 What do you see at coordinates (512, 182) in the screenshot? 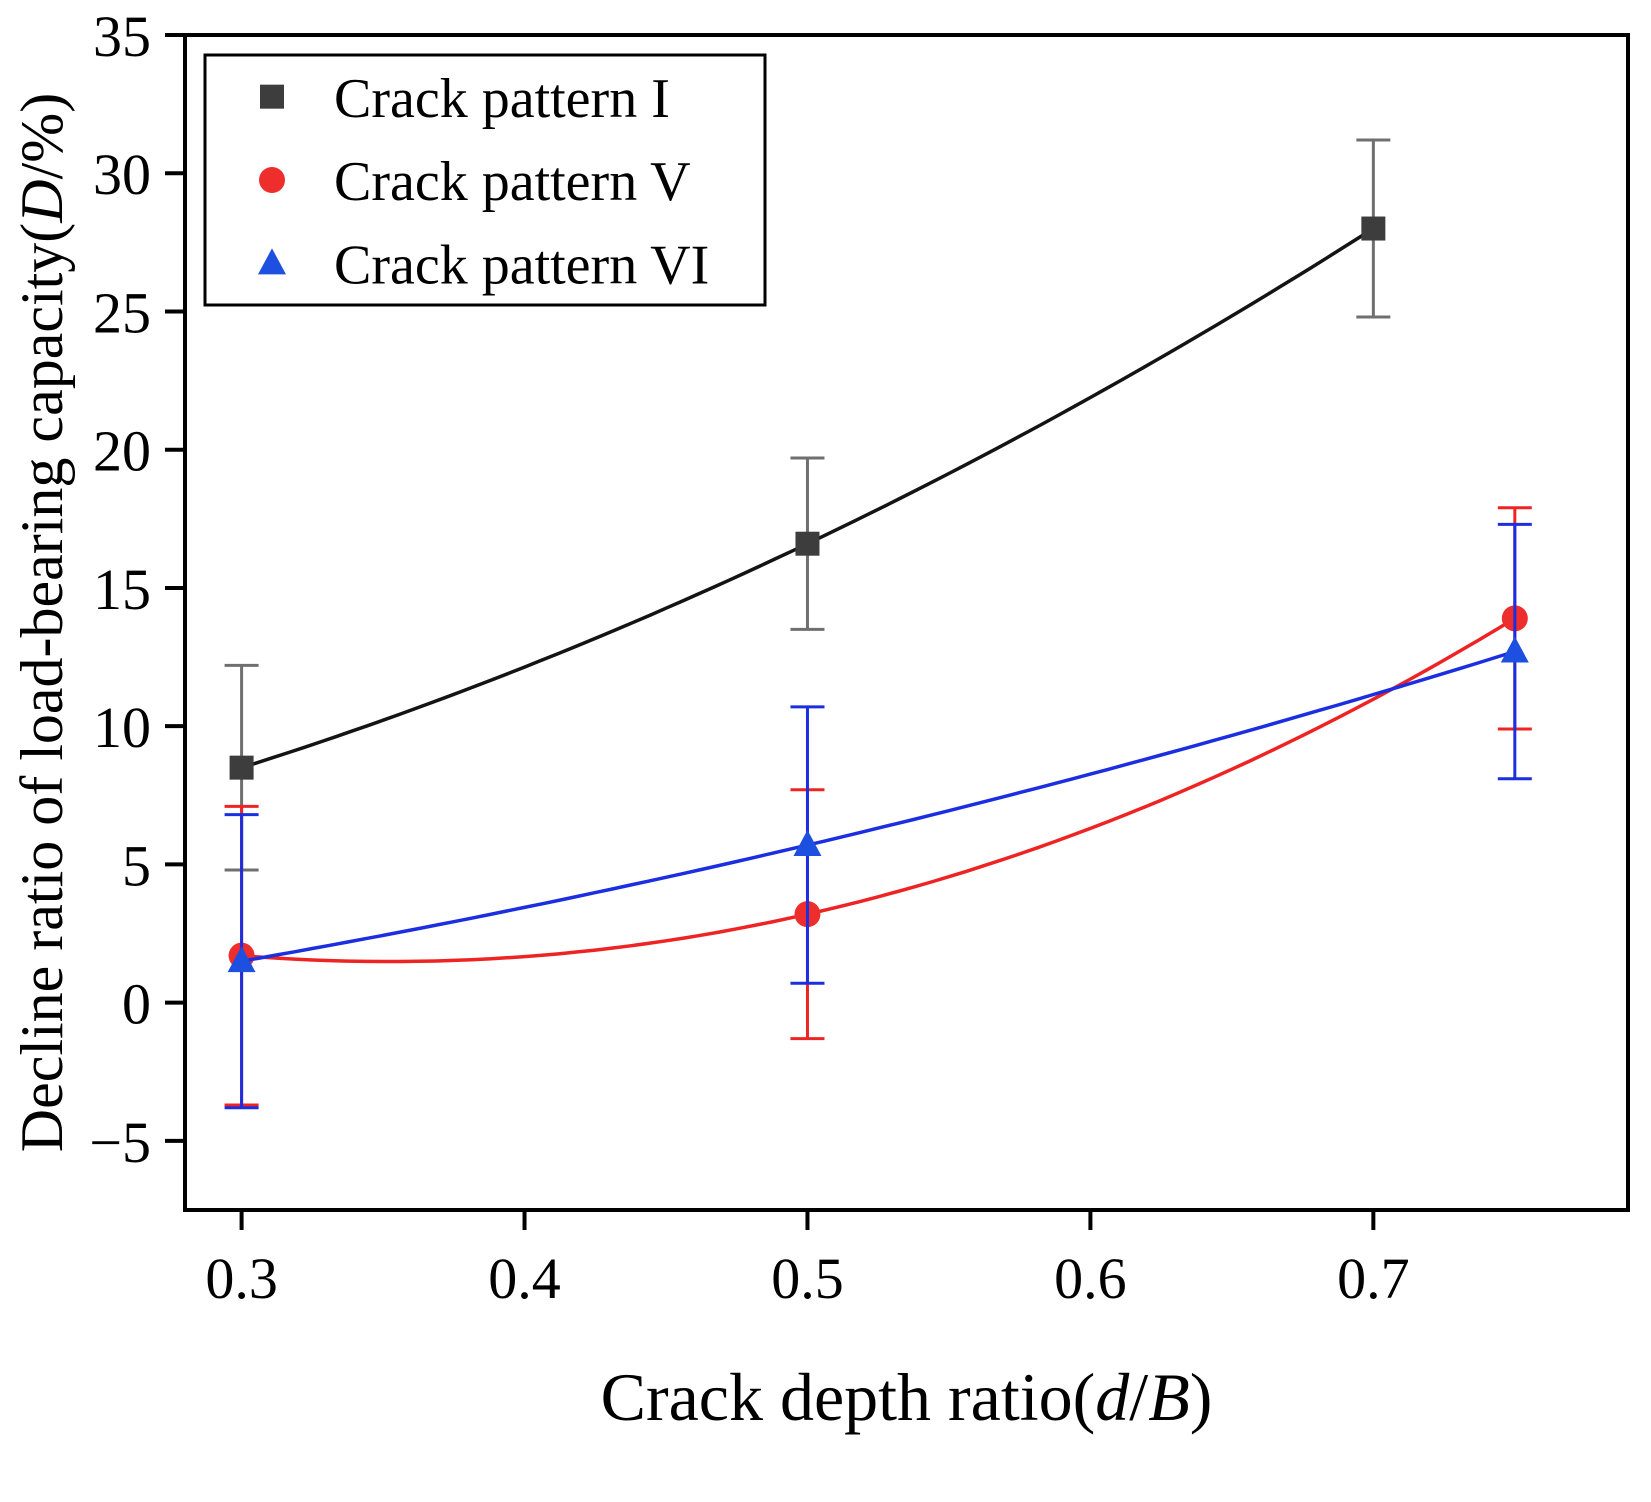
I see `legend-label: Crack pattern V` at bounding box center [512, 182].